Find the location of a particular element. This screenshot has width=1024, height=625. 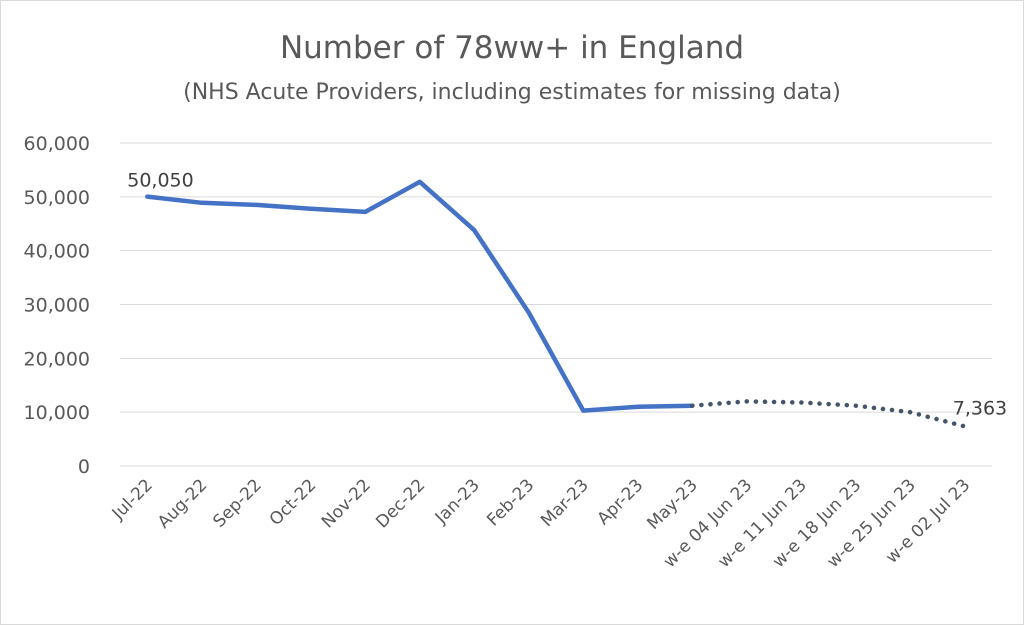

x-tick-label: Mar-23 is located at coordinates (565, 503).